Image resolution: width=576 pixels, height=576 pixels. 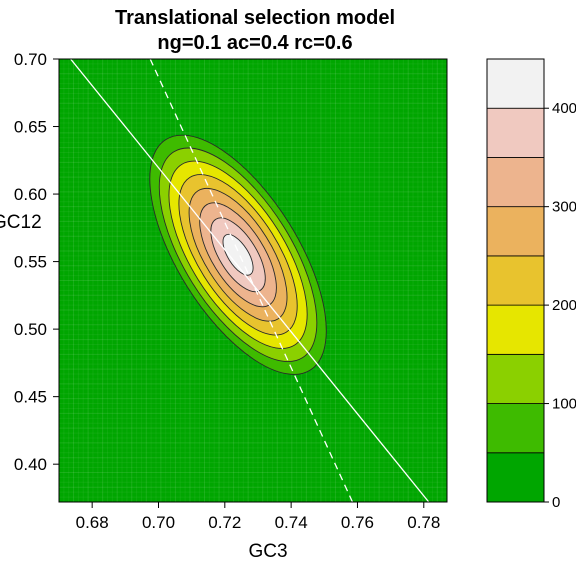 What do you see at coordinates (564, 404) in the screenshot?
I see `color-key-tick-label: 100` at bounding box center [564, 404].